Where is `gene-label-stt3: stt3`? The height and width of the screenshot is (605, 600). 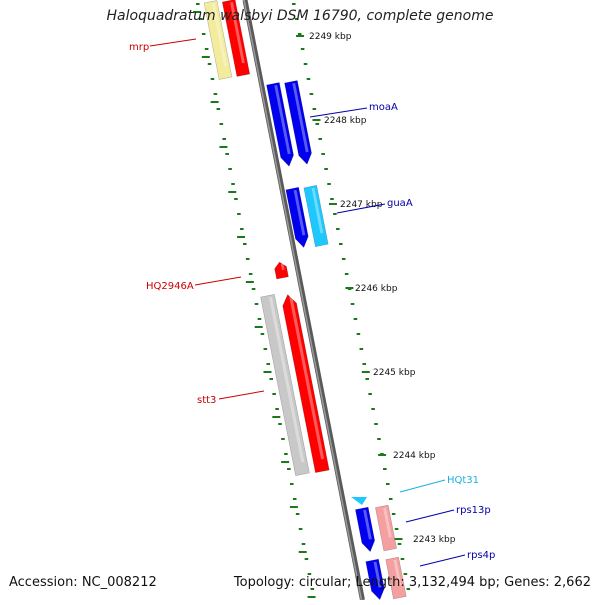 gene-label-stt3: stt3 is located at coordinates (206, 400).